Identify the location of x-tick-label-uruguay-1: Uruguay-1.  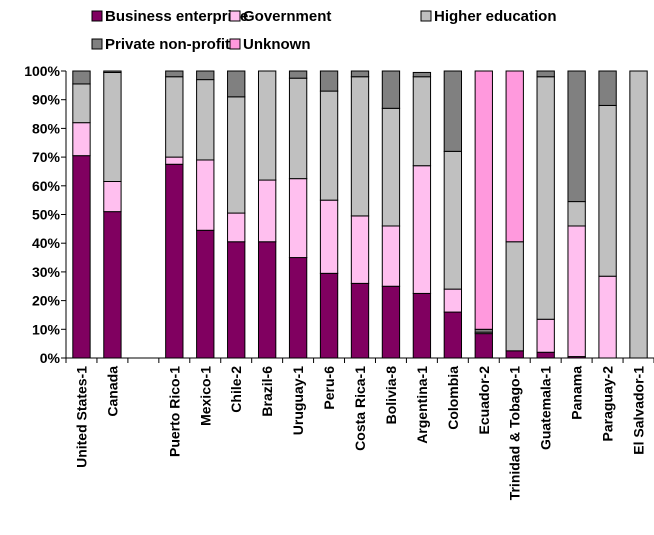
(298, 400).